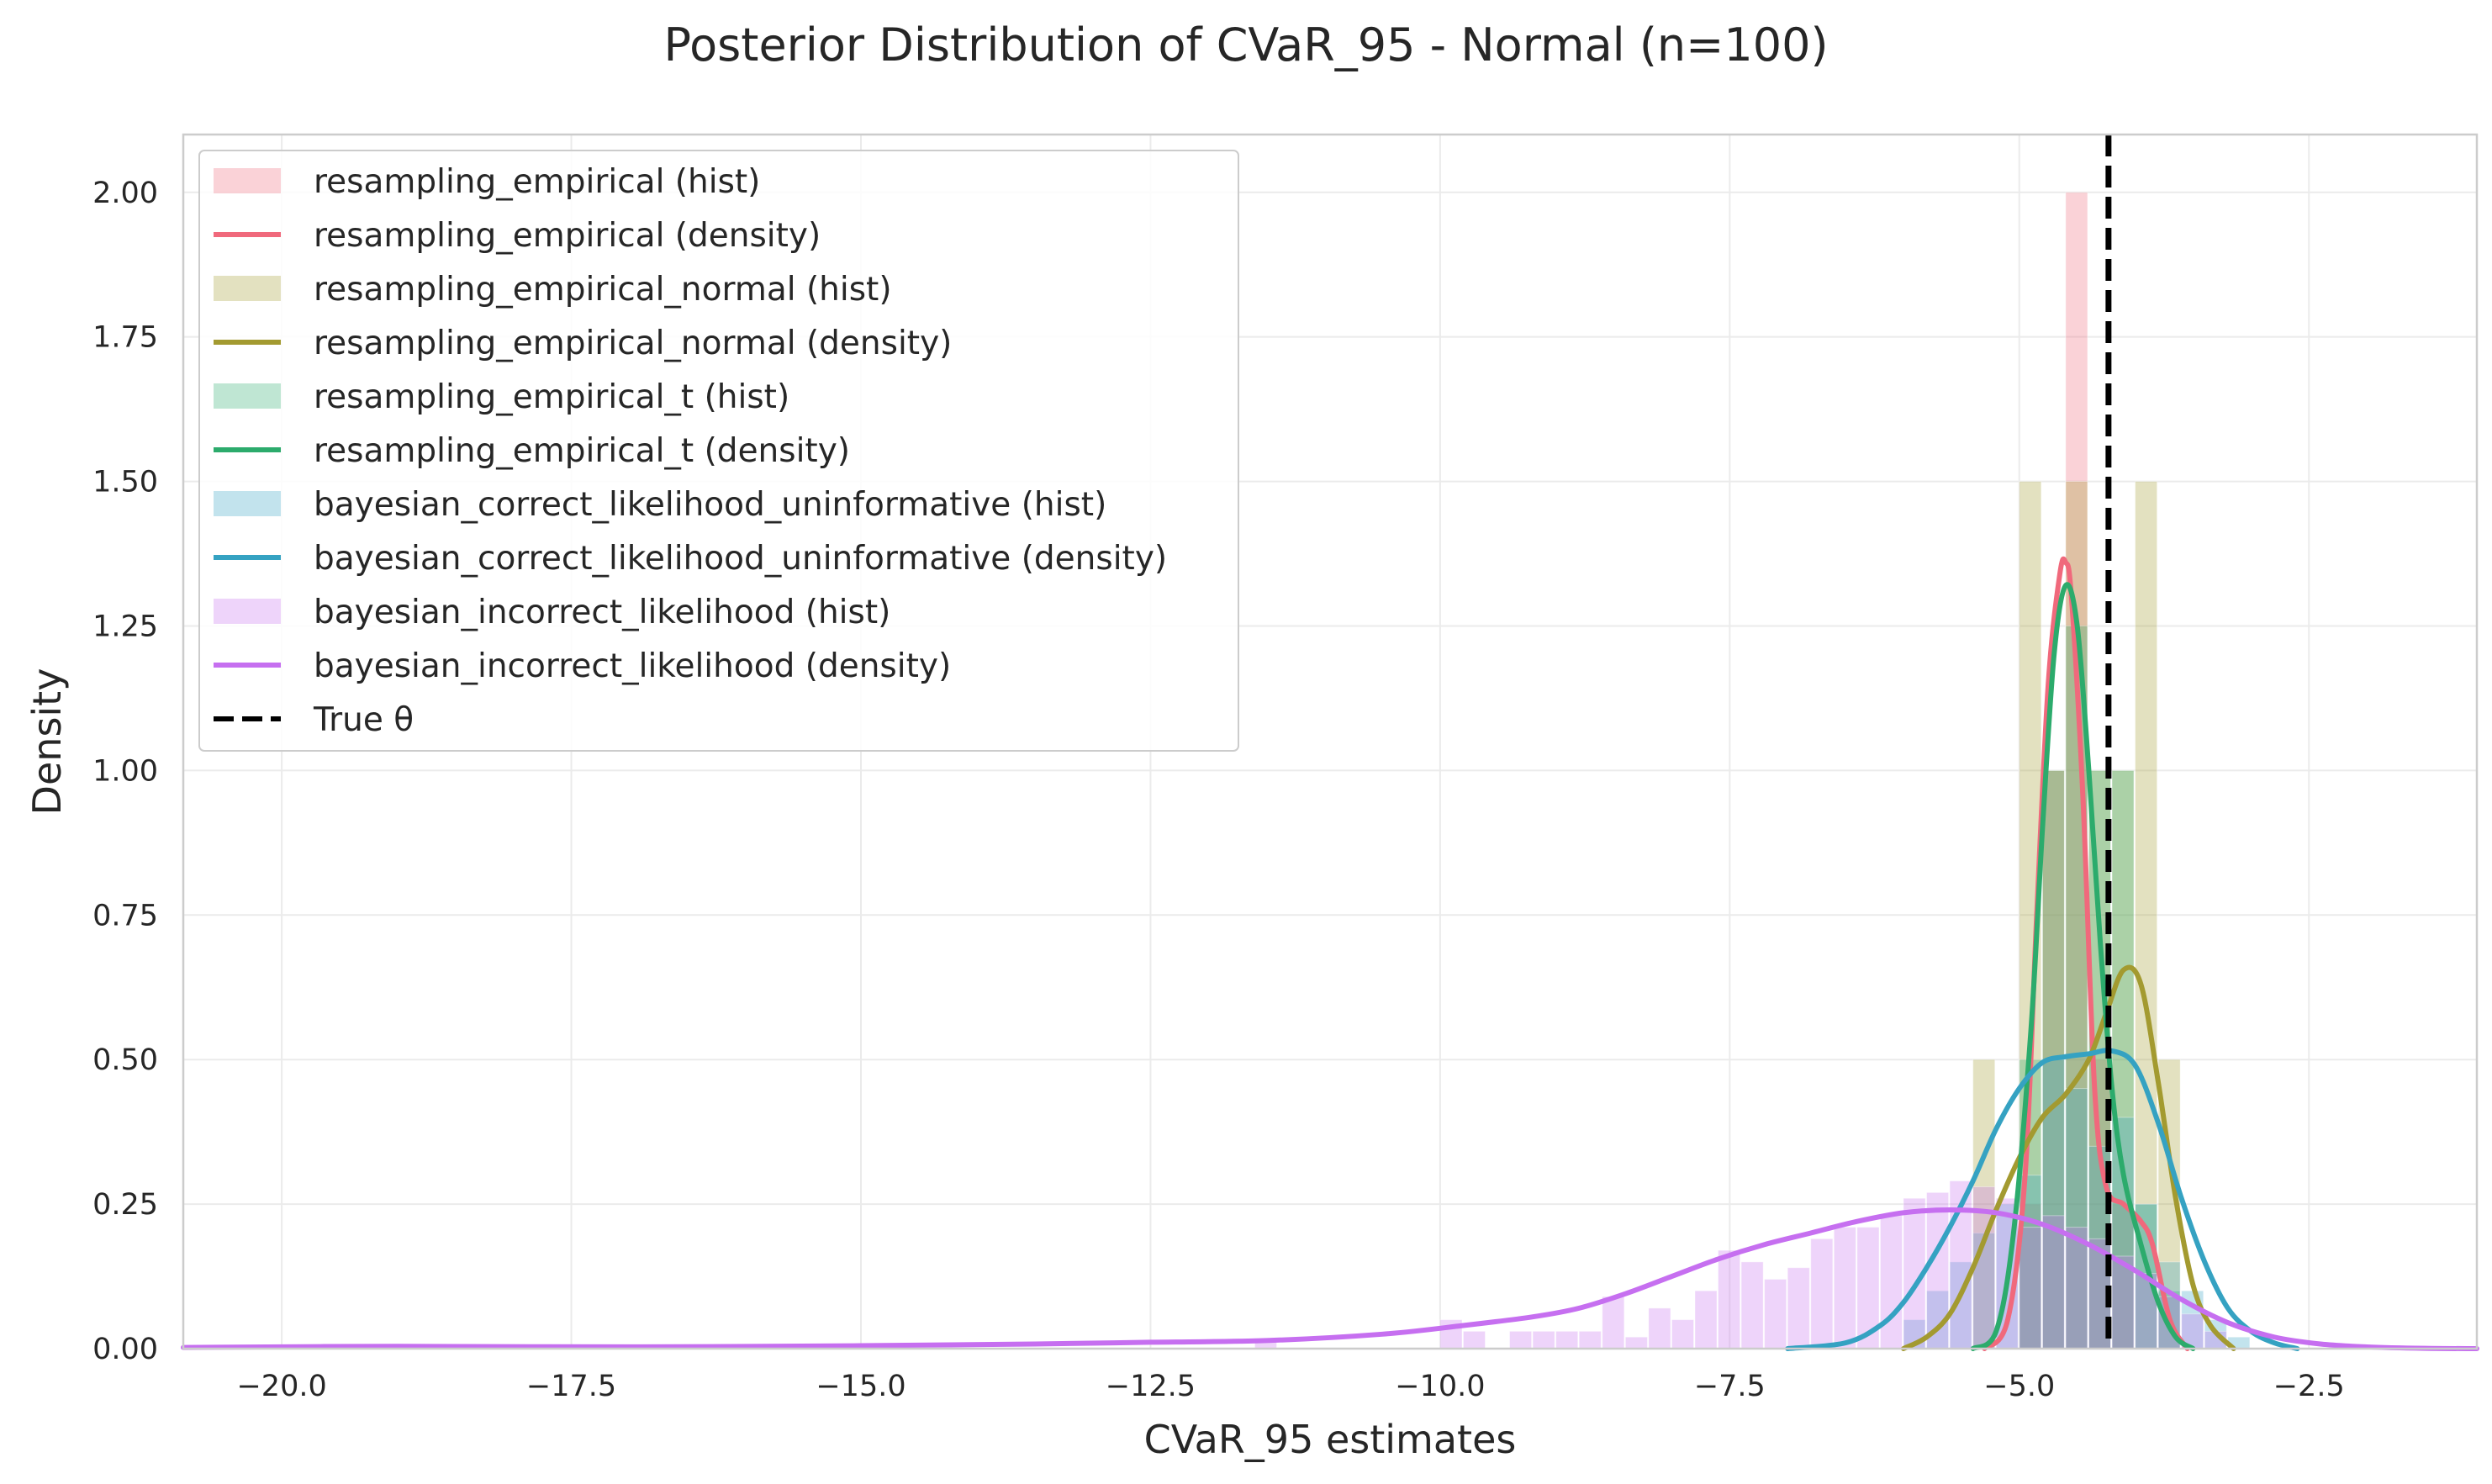  I want to click on y-tick-label: 1.25, so click(125, 626).